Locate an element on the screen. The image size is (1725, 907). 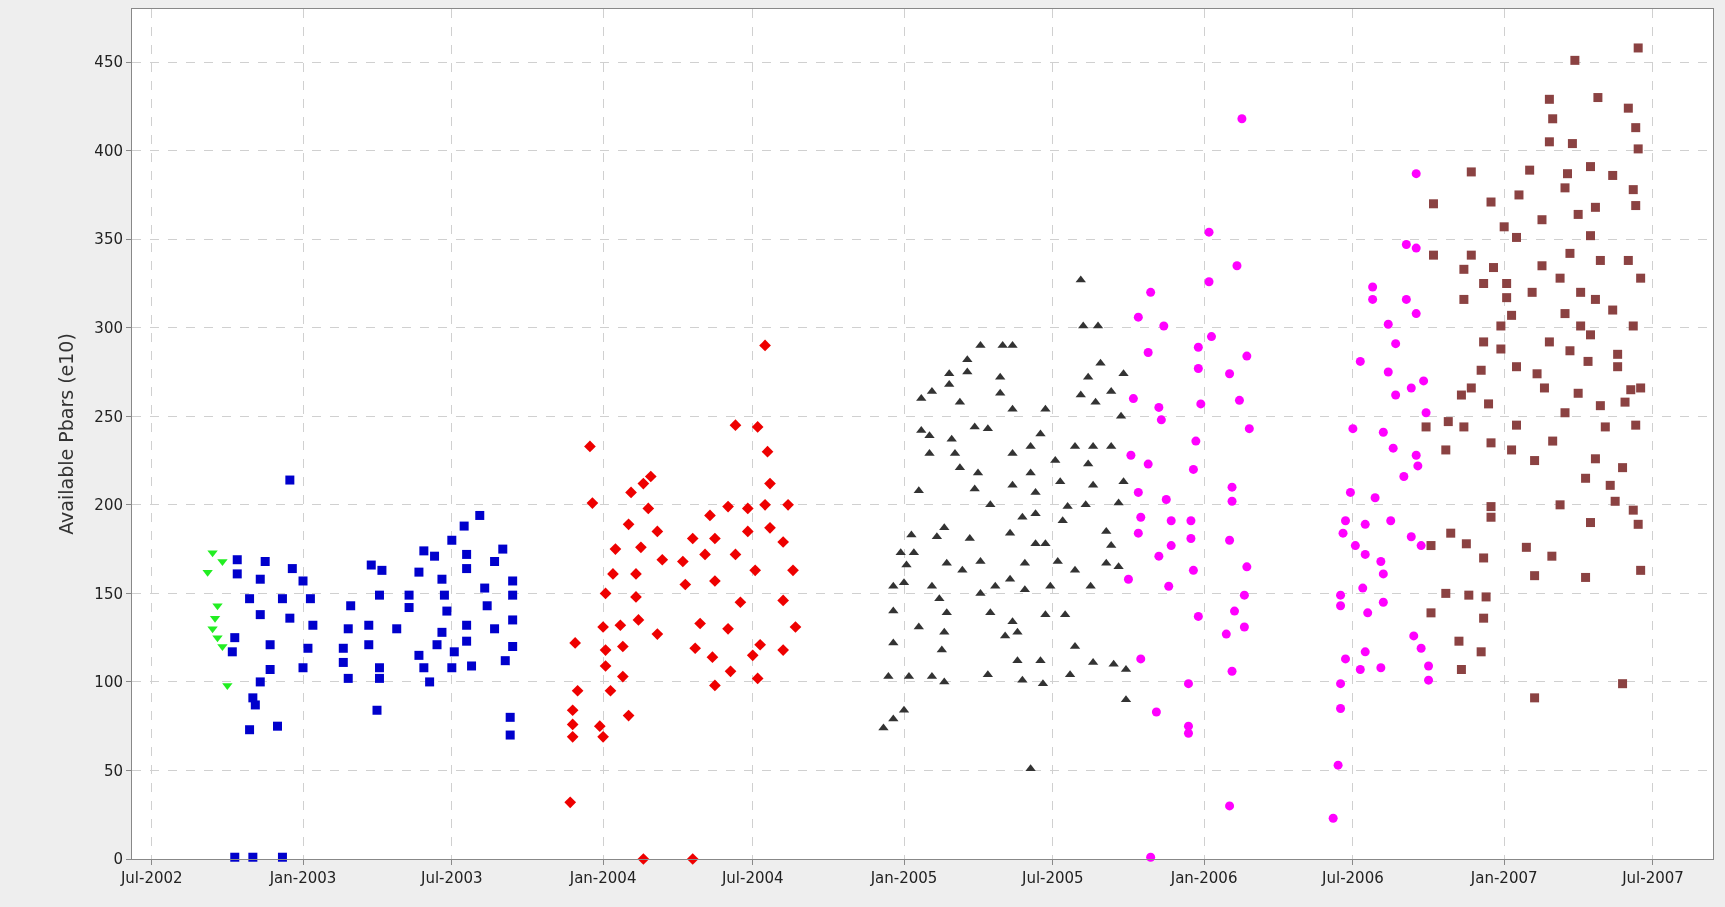
y-tick-label: 250 is located at coordinates (108, 416).